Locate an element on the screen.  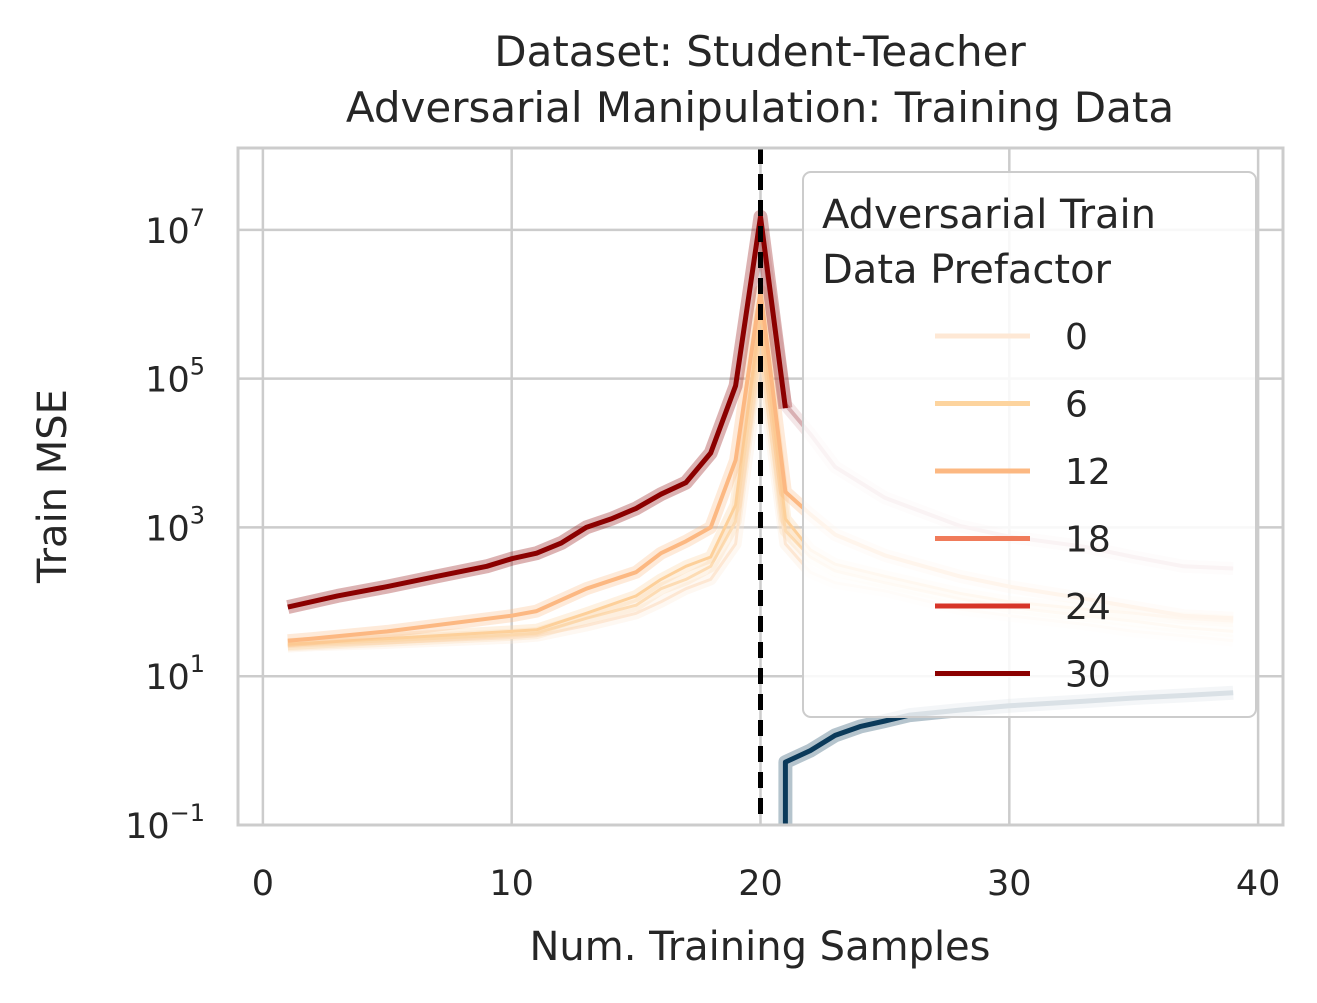
legend-label-0: 0 is located at coordinates (1076, 337).